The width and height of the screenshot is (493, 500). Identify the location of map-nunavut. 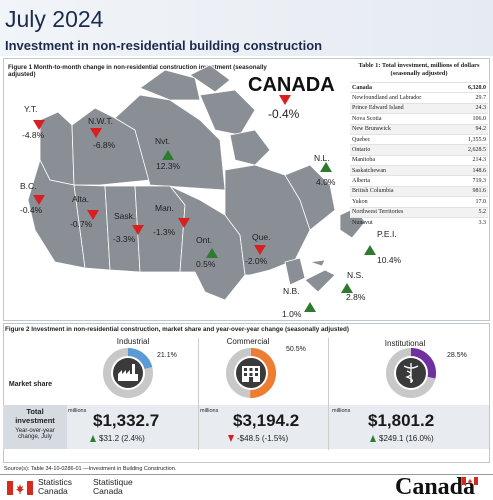
(170, 142).